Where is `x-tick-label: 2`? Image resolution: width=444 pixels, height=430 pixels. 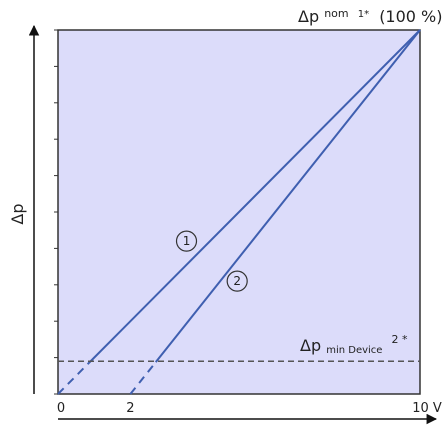
x-tick-label: 2 is located at coordinates (130, 408).